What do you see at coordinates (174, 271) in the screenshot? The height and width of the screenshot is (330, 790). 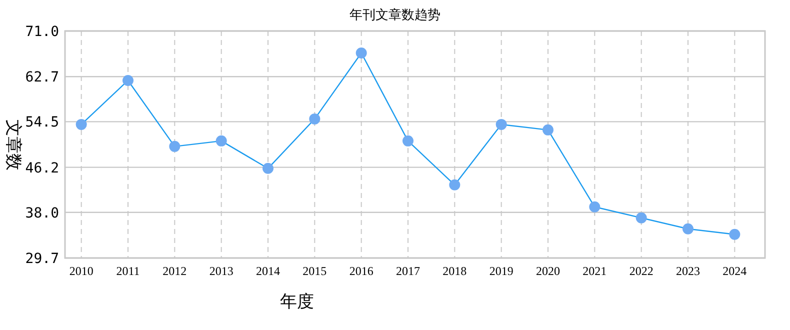 I see `x-tick-label: 2012` at bounding box center [174, 271].